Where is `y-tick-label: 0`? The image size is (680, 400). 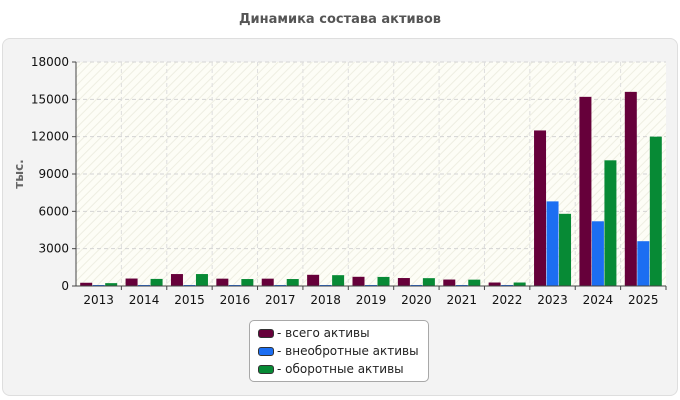
y-tick-label: 0 is located at coordinates (65, 286).